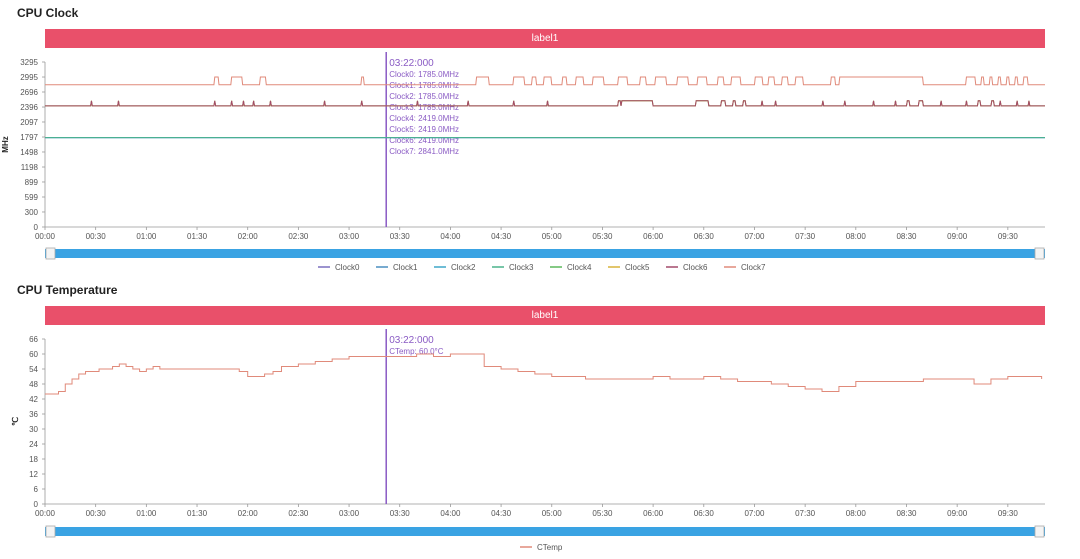 This screenshot has height=559, width=1080. Describe the element at coordinates (33, 399) in the screenshot. I see `y-tick-label: 42` at that location.